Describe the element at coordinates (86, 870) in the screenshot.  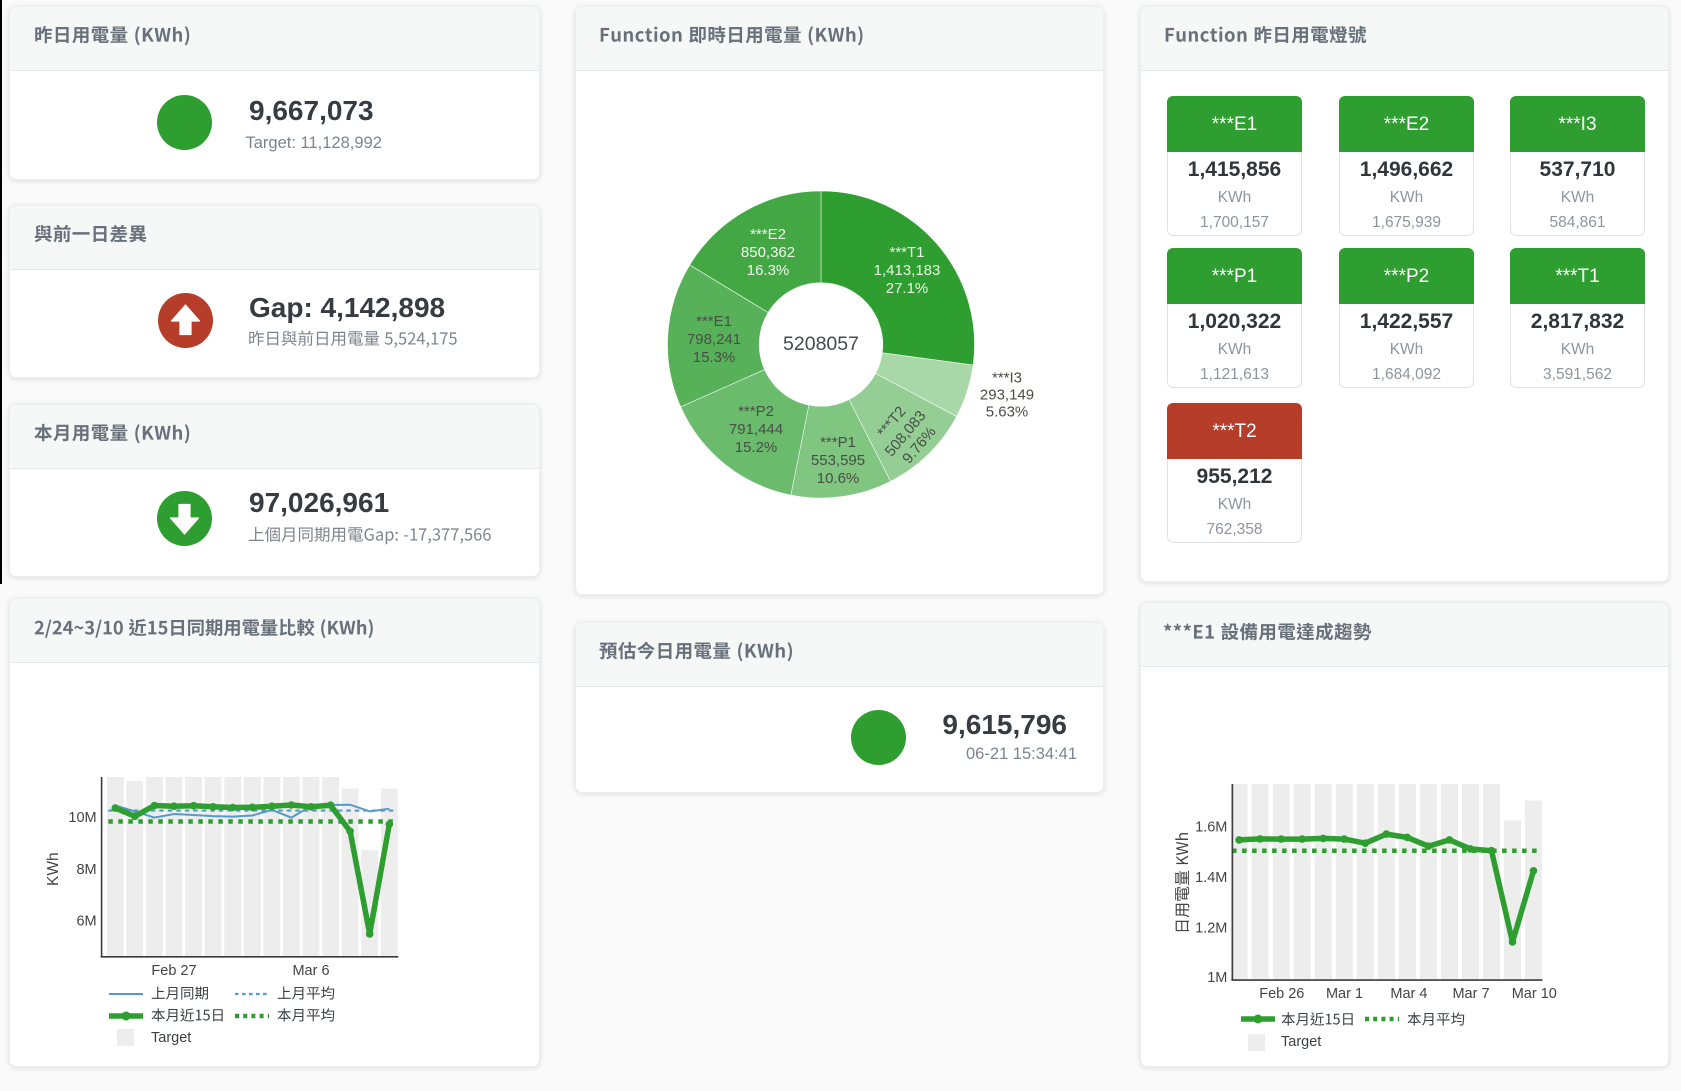
I see `svg-text: 8M` at that location.